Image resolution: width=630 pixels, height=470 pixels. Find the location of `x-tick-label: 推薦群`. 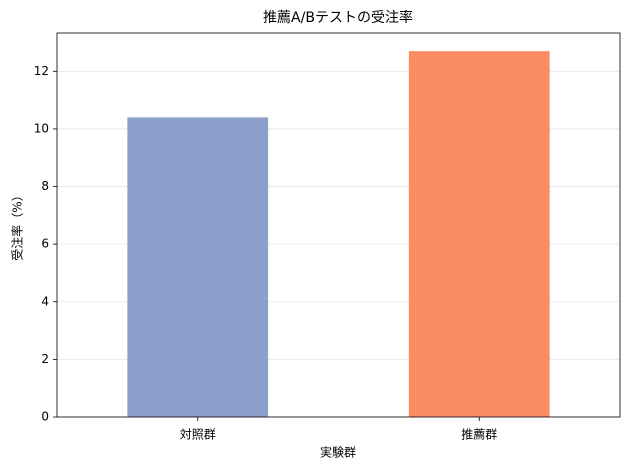

x-tick-label: 推薦群 is located at coordinates (479, 435).